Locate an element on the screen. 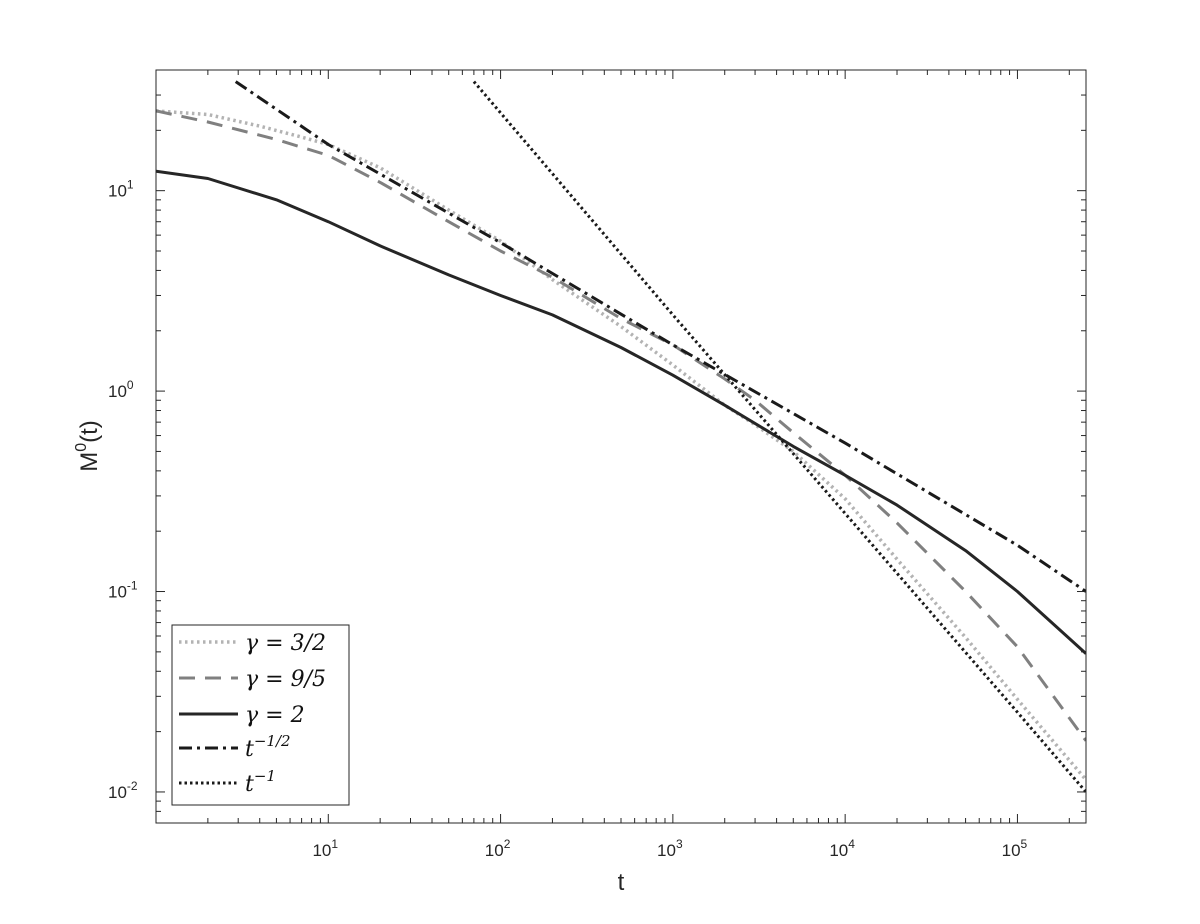  x-tick-label: 10⁵ is located at coordinates (1015, 848).